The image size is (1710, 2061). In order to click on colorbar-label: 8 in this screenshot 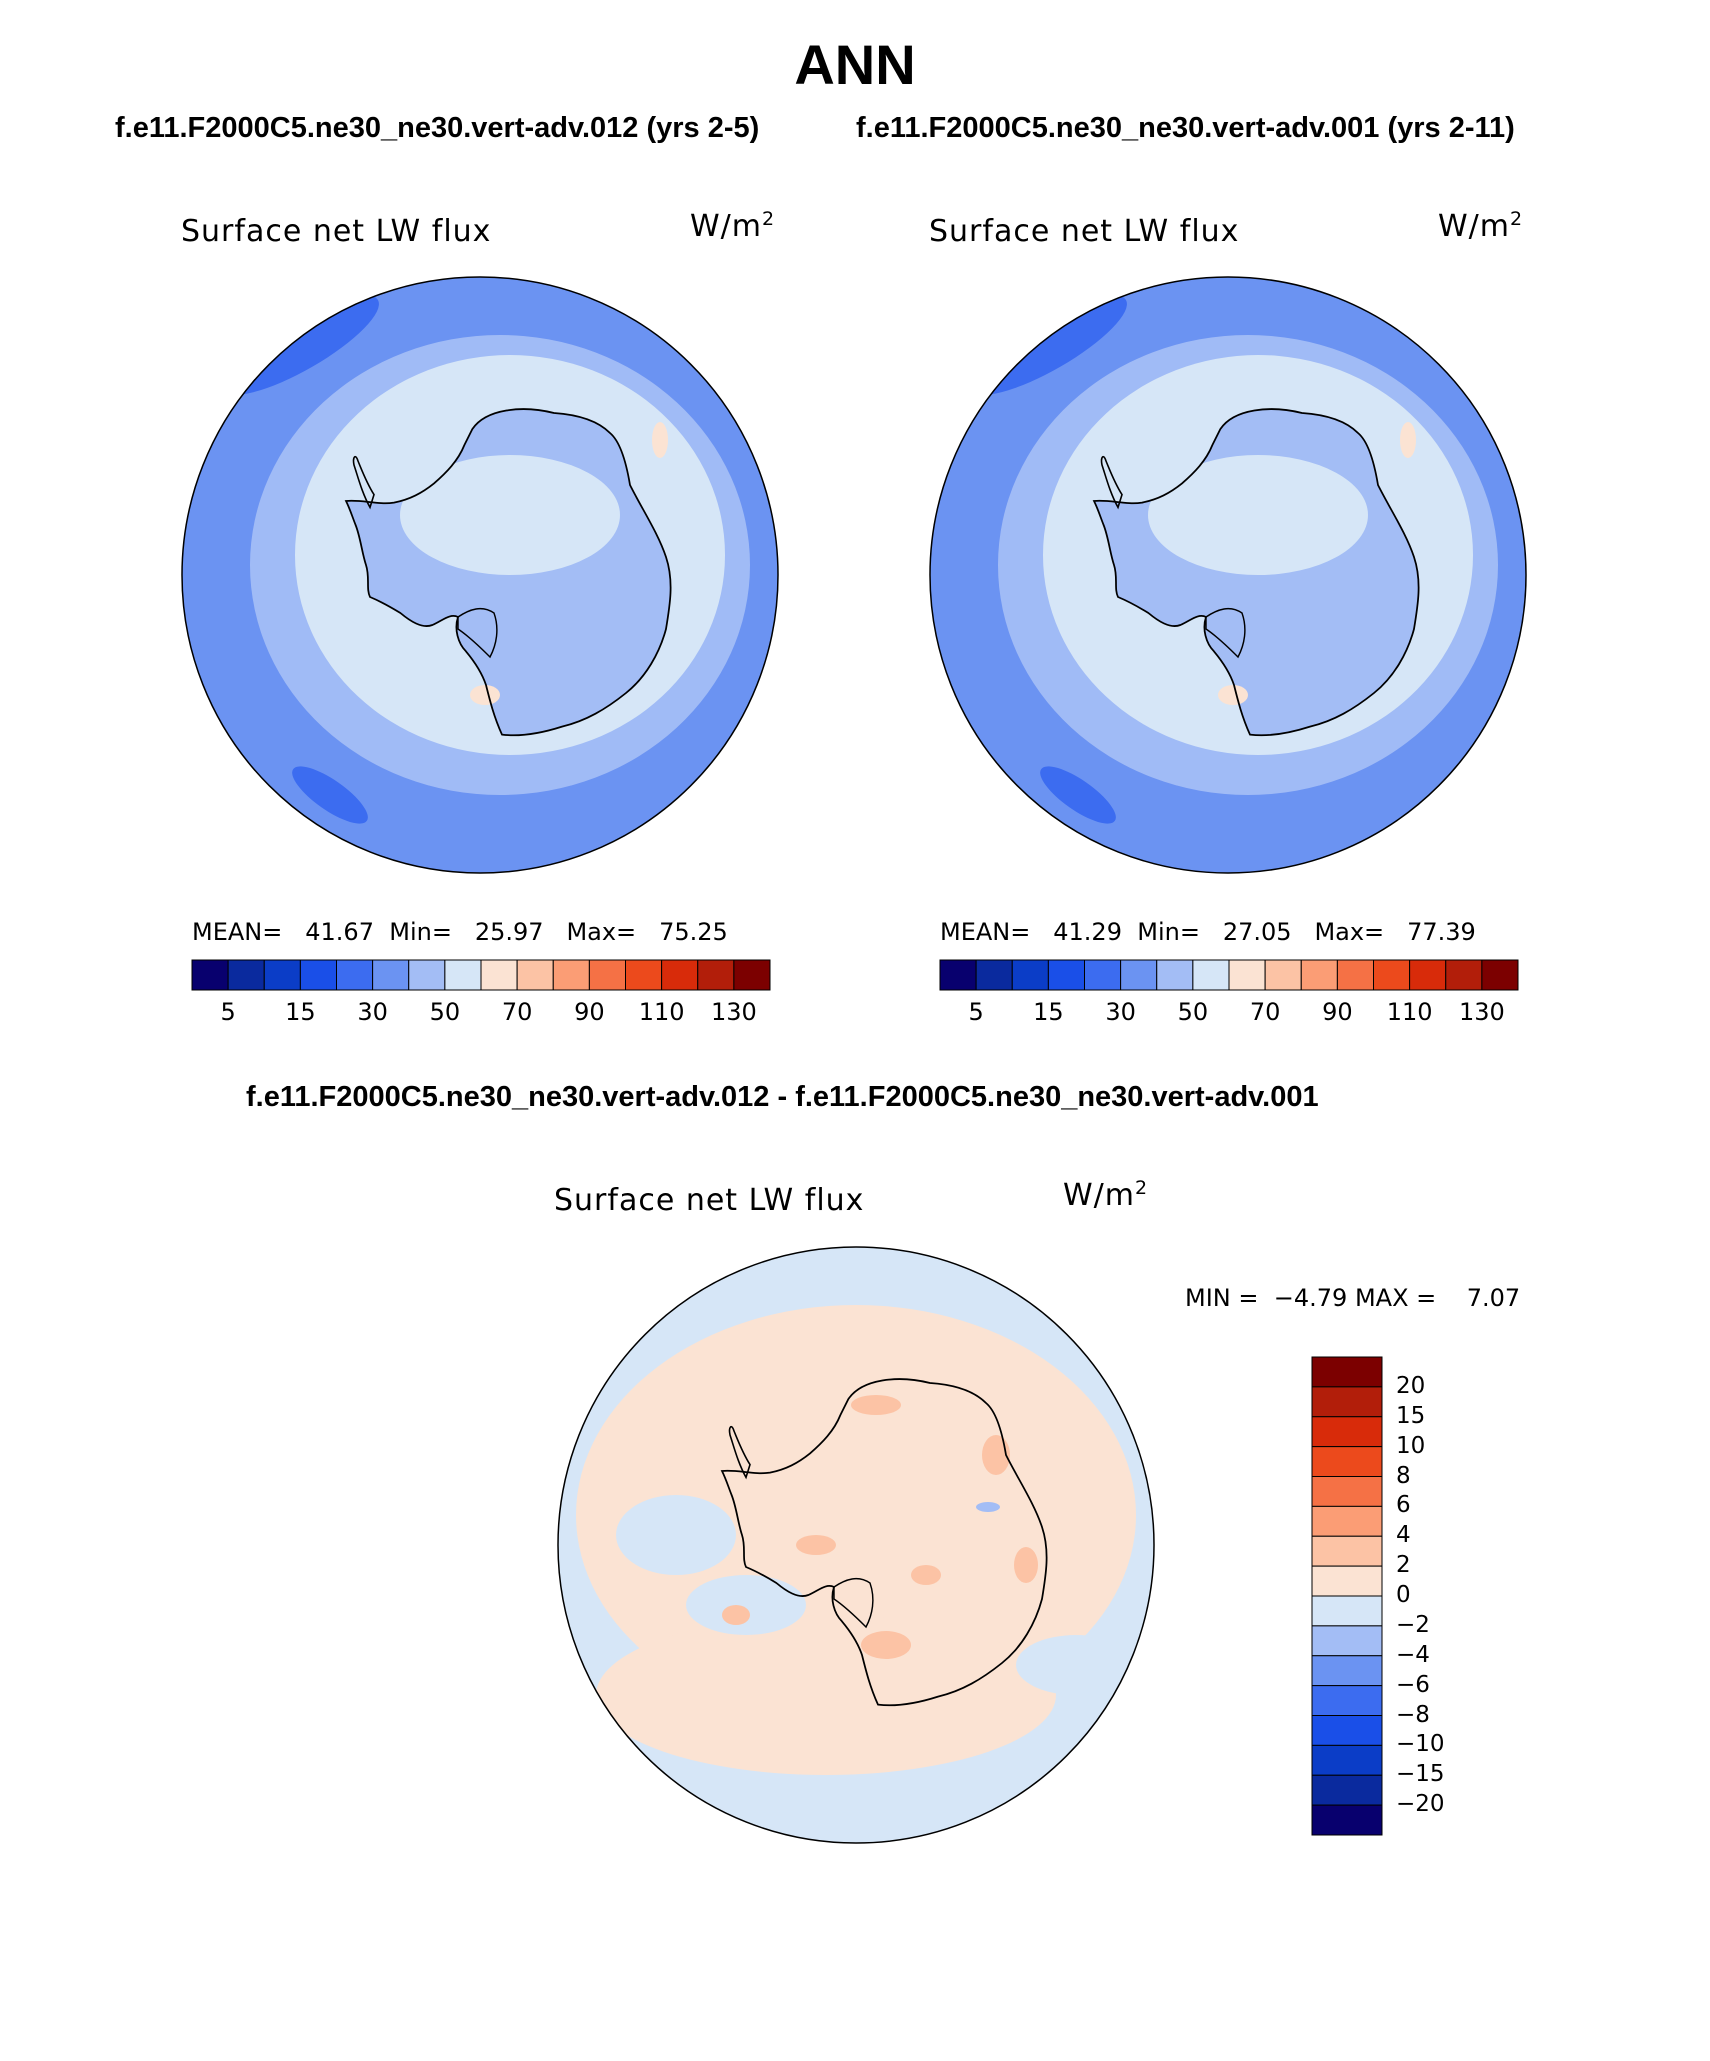, I will do `click(1403, 1475)`.